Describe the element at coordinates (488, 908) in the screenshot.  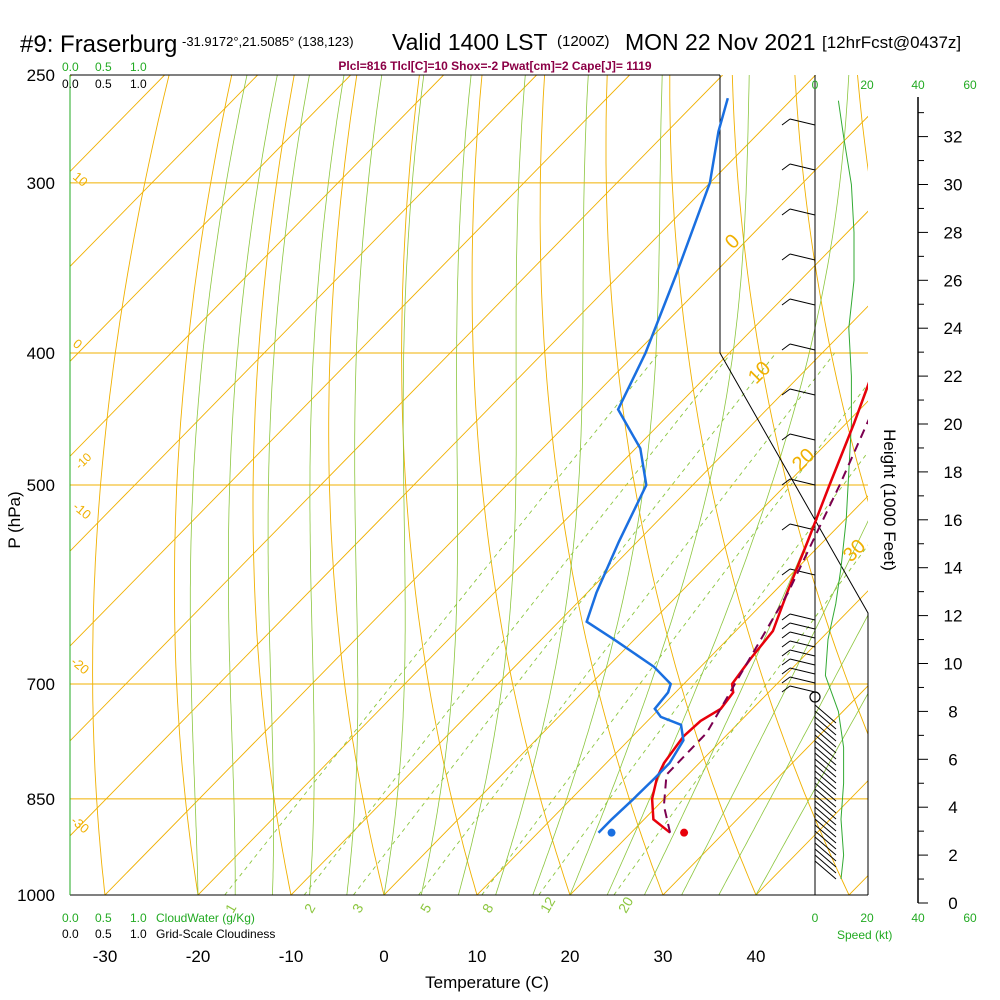
I see `mixing-ratio-label: 8` at that location.